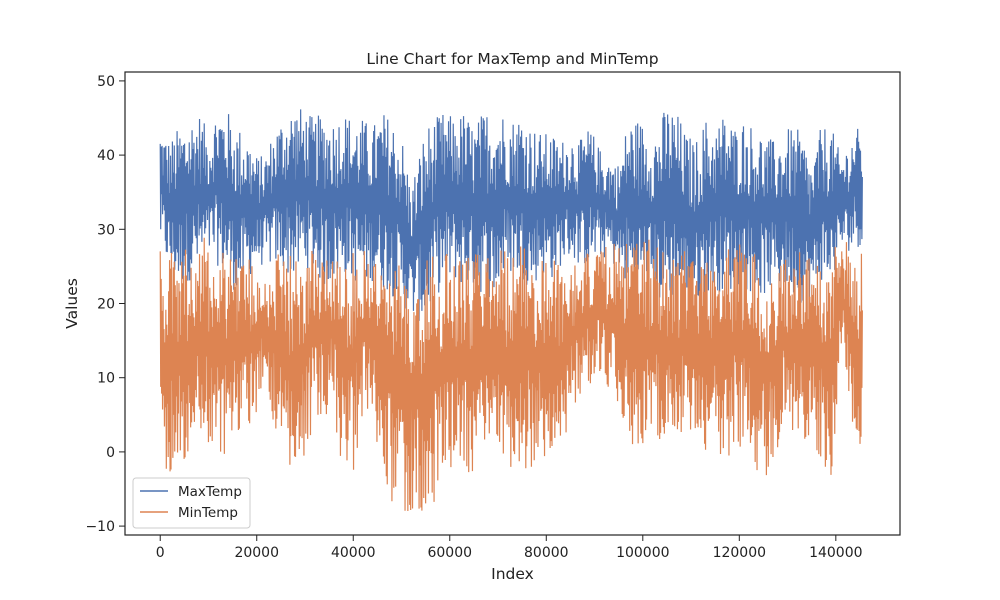 The height and width of the screenshot is (600, 1000). Describe the element at coordinates (110, 453) in the screenshot. I see `y-tick-label: 0` at that location.